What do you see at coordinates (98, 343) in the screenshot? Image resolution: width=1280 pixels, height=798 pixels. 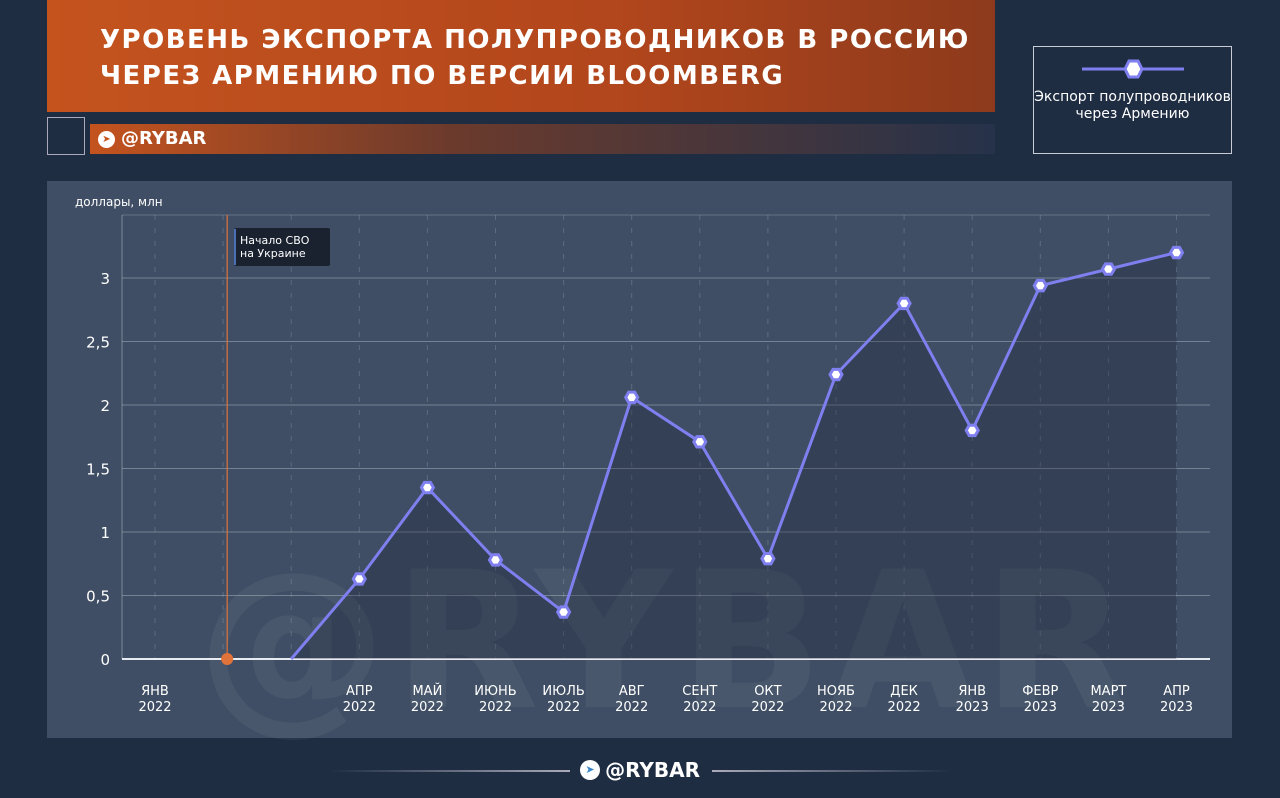 I see `y-tick-label: 2,5` at bounding box center [98, 343].